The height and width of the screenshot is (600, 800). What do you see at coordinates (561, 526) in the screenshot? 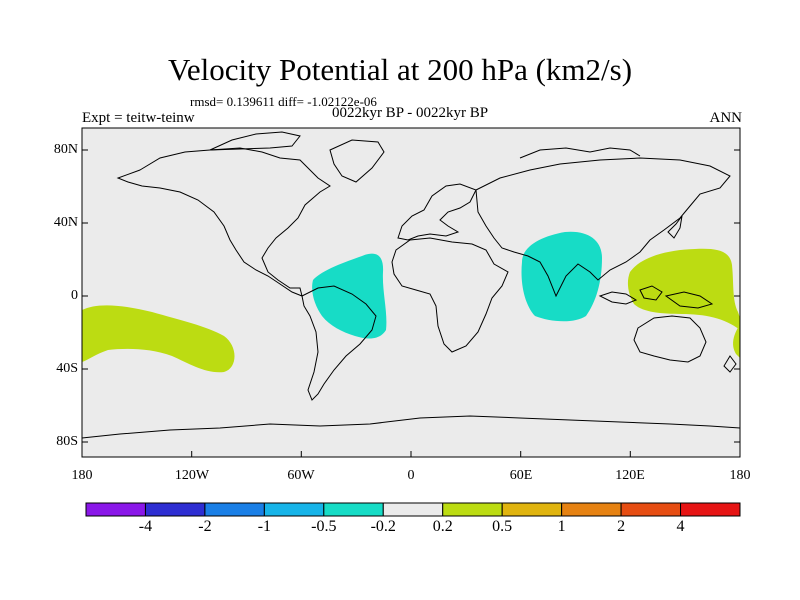
I see `colorbar-label: 1` at bounding box center [561, 526].